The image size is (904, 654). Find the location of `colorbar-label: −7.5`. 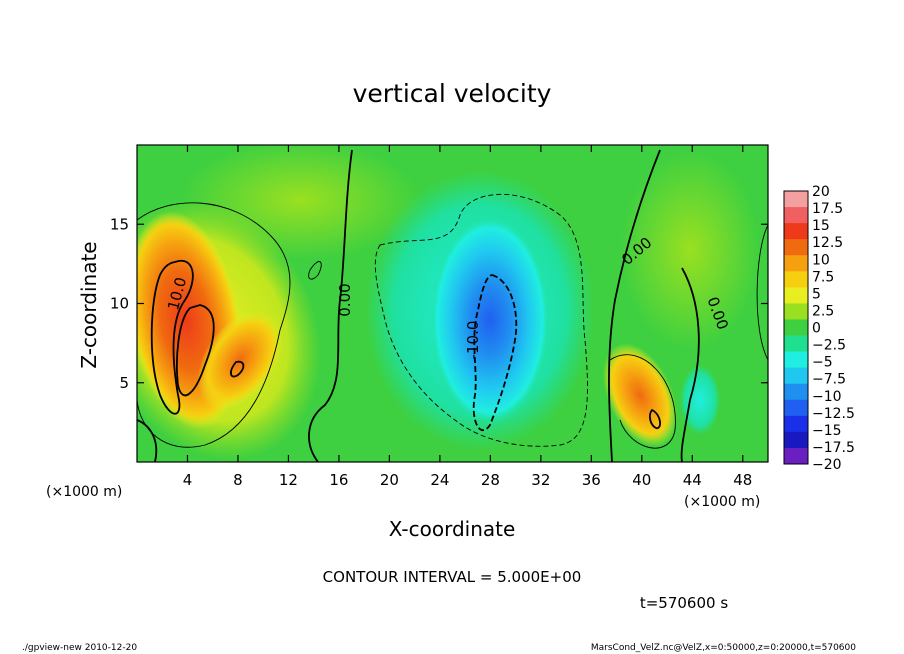

colorbar-label: −7.5 is located at coordinates (829, 380).